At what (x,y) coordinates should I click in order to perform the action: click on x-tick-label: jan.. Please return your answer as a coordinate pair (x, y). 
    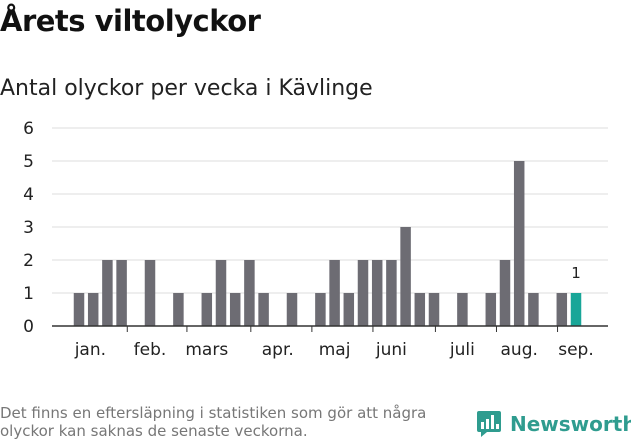
    Looking at the image, I should click on (90, 350).